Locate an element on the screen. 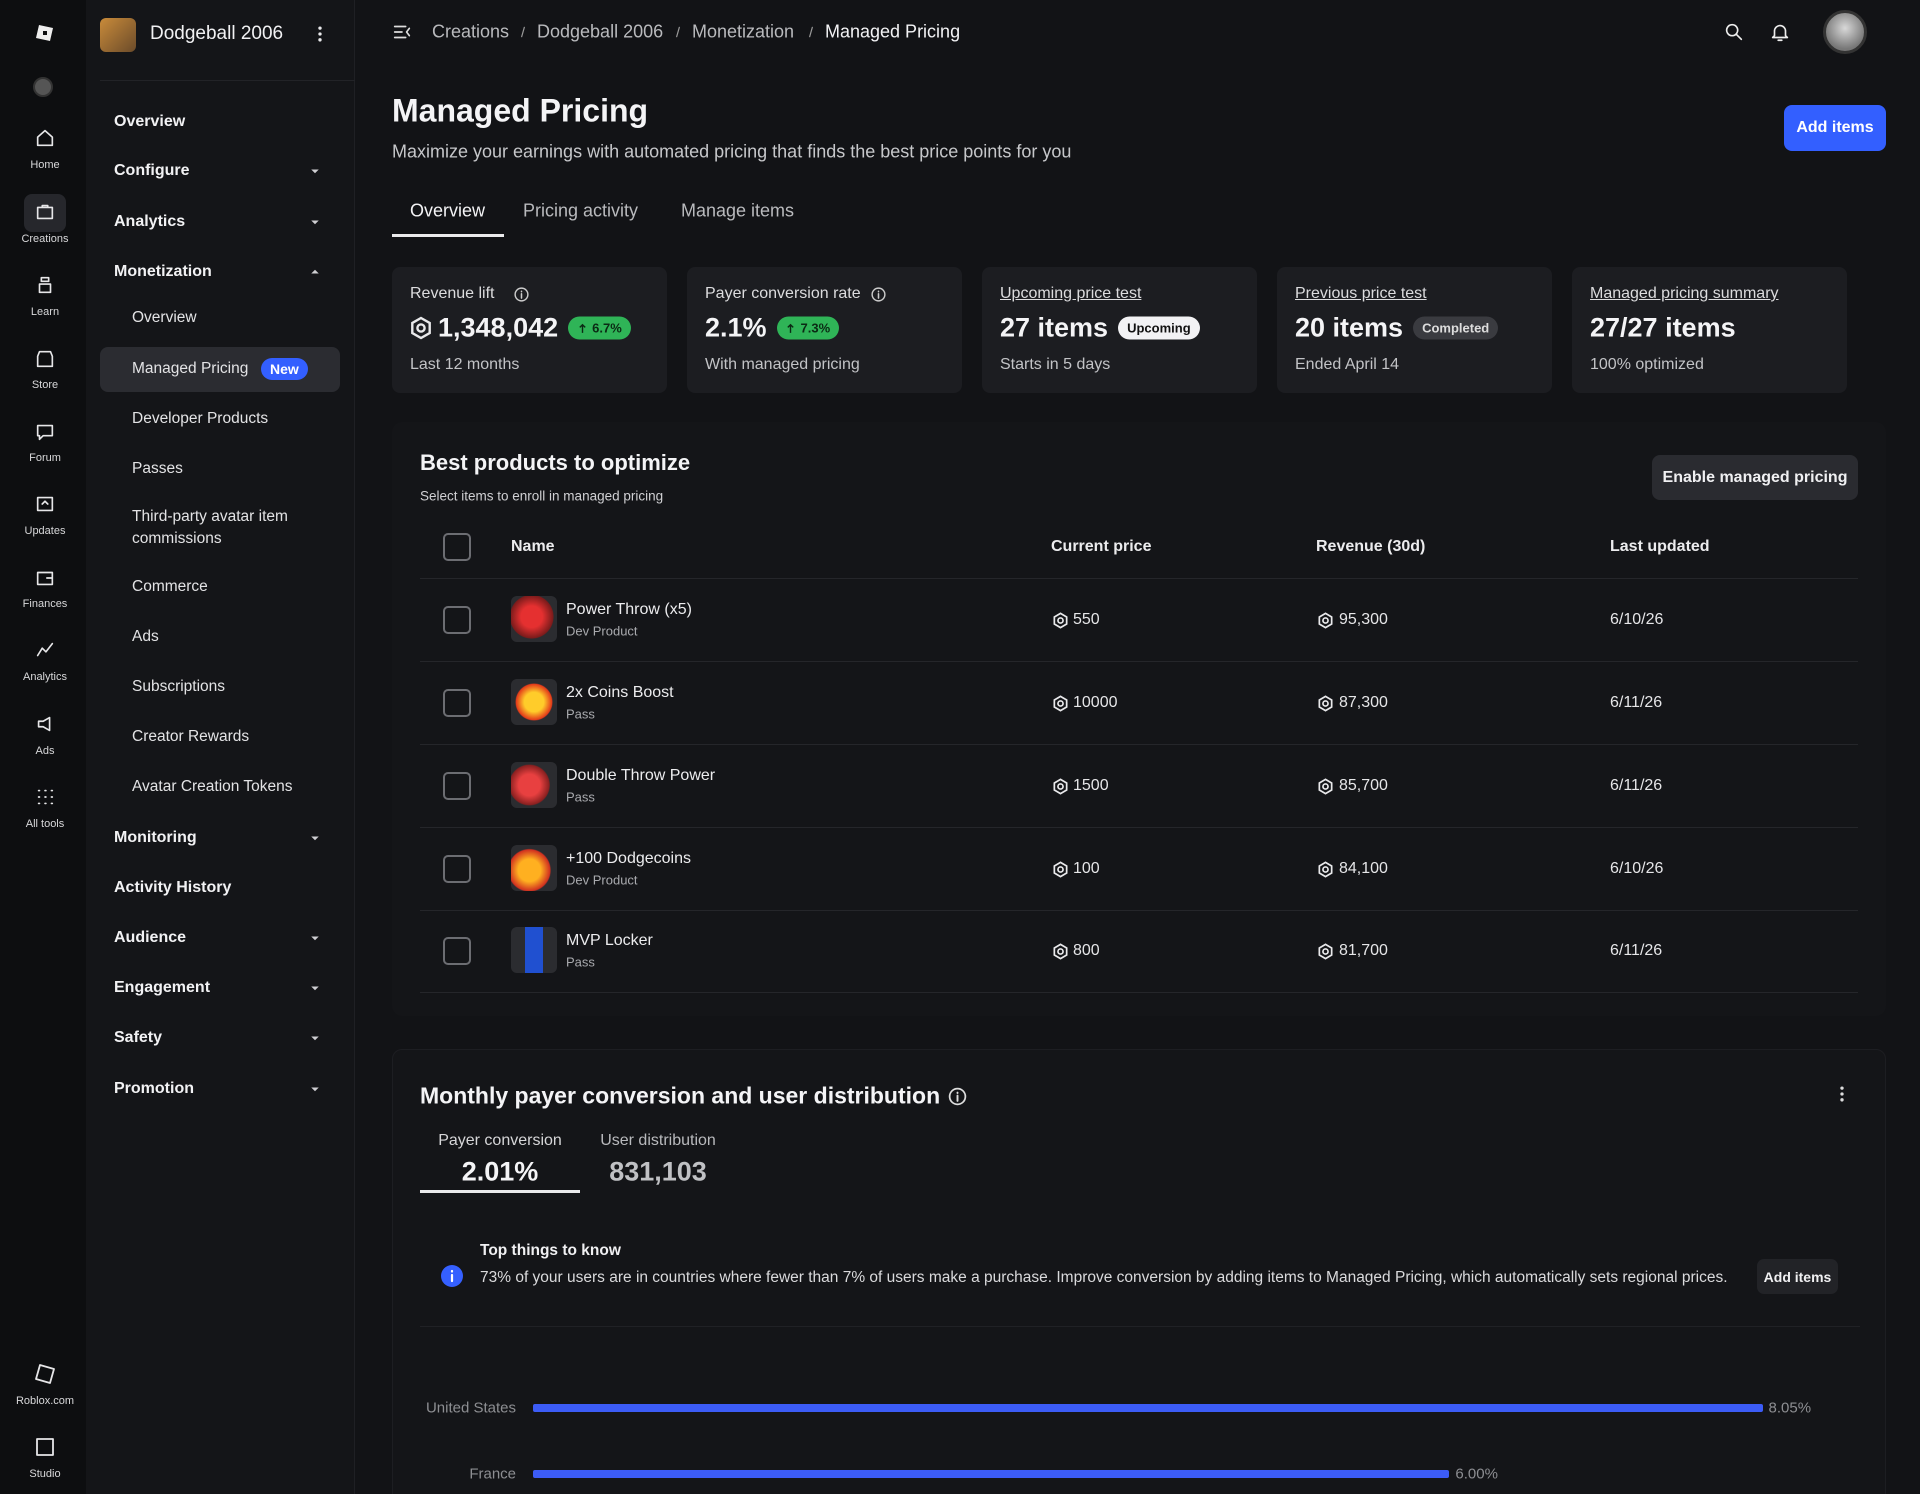  nav-item: Promotion is located at coordinates (154, 1088).